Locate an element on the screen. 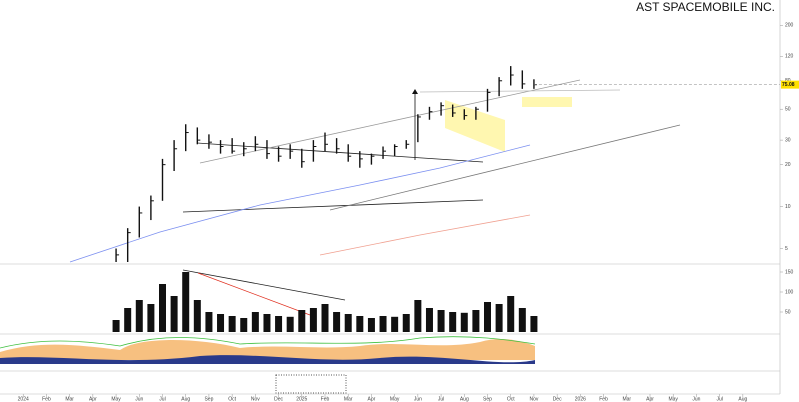 The height and width of the screenshot is (402, 799). arrow-head is located at coordinates (415, 91).